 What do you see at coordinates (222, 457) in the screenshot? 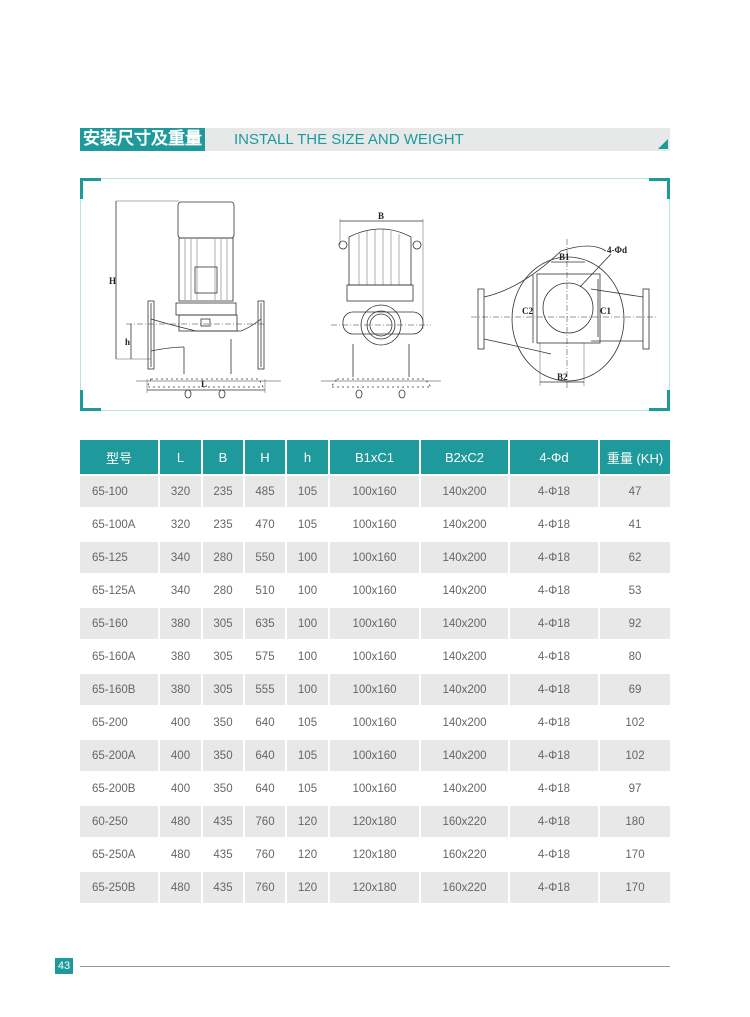
I see `column-header: B` at bounding box center [222, 457].